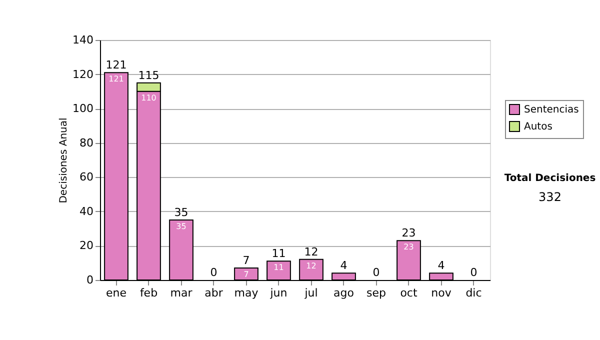 This screenshot has width=600, height=340. Describe the element at coordinates (311, 293) in the screenshot. I see `x-tick-label: jul` at that location.